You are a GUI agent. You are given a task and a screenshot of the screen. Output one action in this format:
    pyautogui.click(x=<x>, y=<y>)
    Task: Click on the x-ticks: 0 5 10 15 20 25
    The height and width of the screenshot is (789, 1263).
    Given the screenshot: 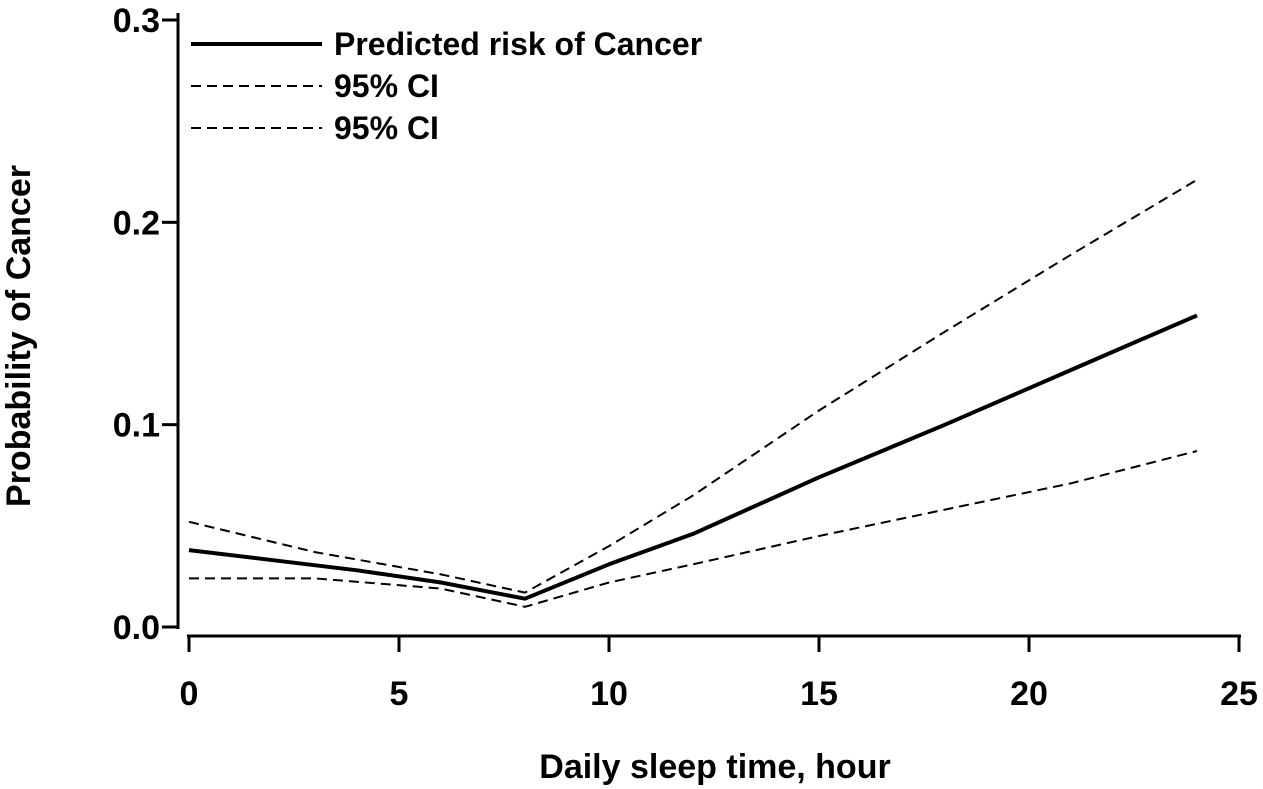 What is the action you would take?
    pyautogui.click(x=719, y=674)
    